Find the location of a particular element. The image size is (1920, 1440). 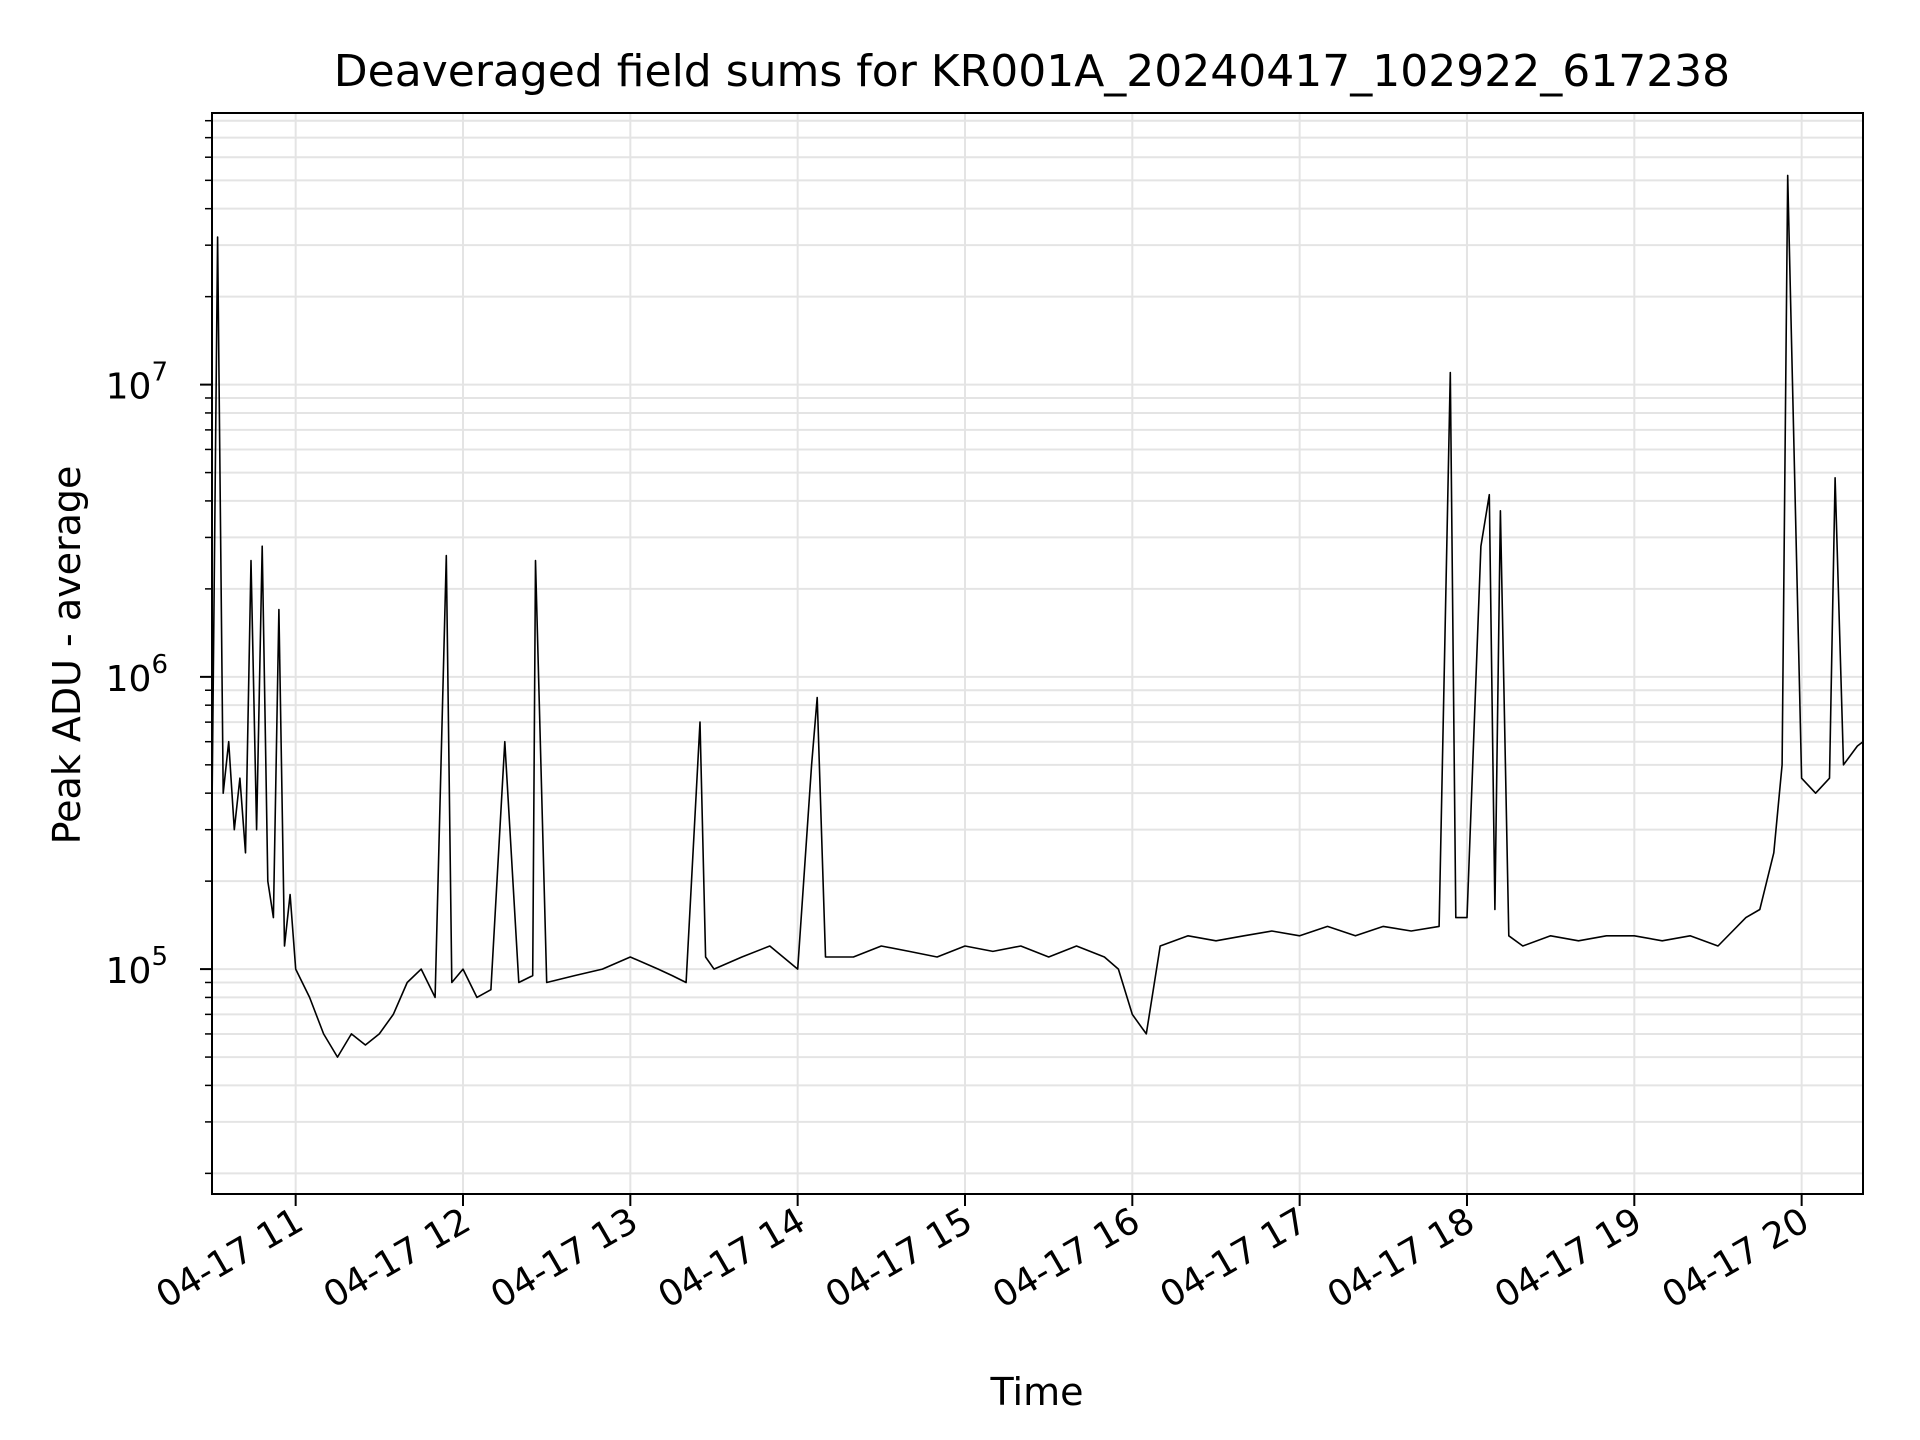

x-tick-label: 04-17 16 is located at coordinates (1066, 1258).